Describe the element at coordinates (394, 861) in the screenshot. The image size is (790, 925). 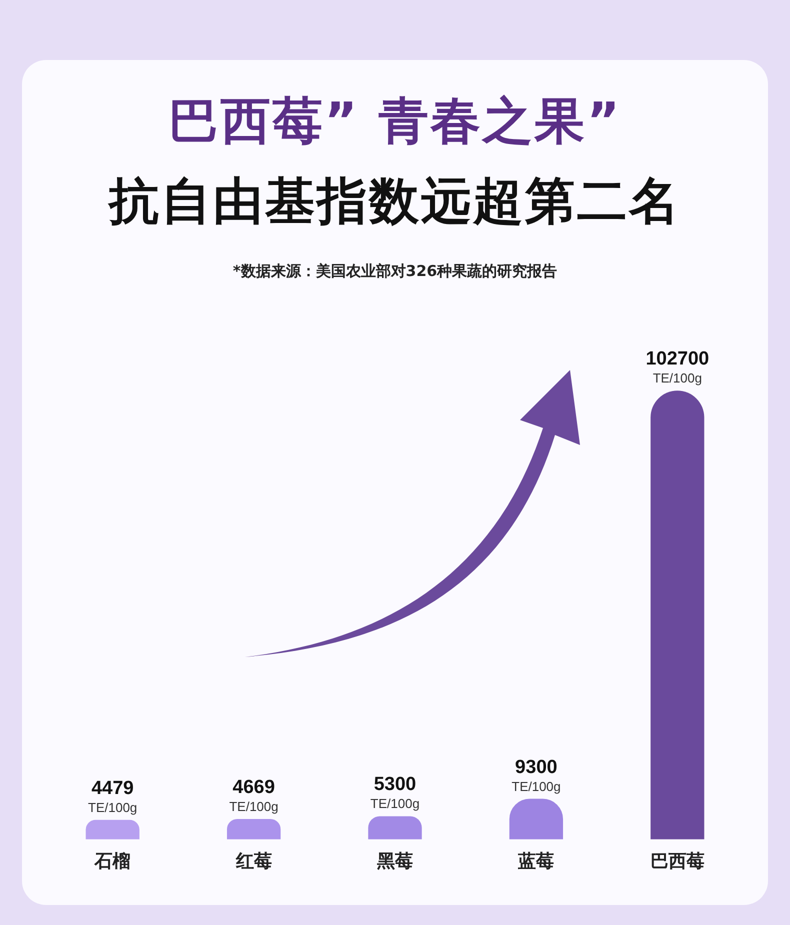
I see `x-tick-label: 黑莓` at that location.